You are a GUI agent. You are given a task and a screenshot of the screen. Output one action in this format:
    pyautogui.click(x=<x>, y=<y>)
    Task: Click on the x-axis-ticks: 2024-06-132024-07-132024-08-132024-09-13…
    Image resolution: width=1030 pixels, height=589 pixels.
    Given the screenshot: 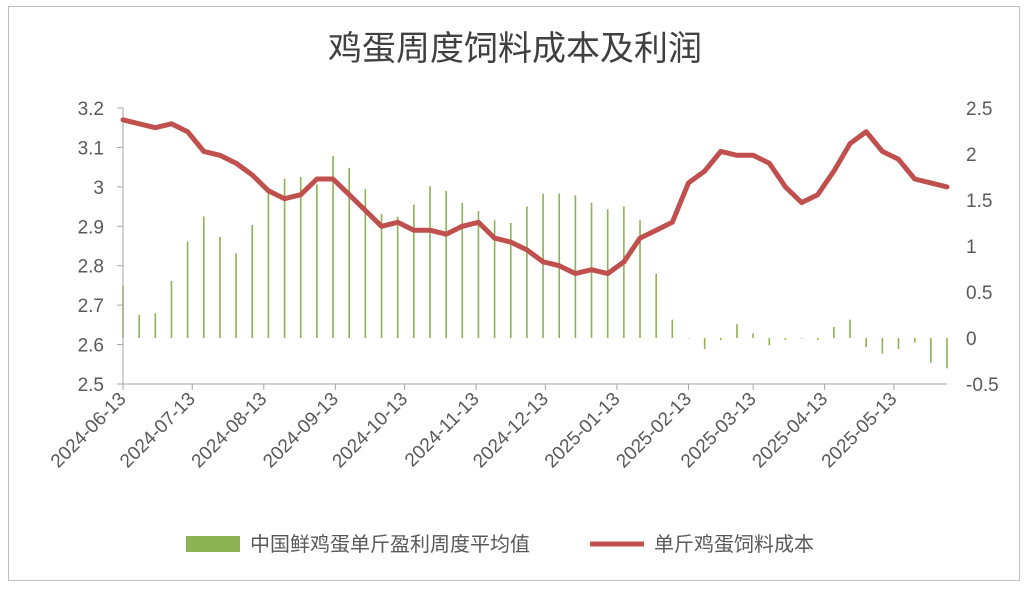 What is the action you would take?
    pyautogui.click(x=474, y=428)
    